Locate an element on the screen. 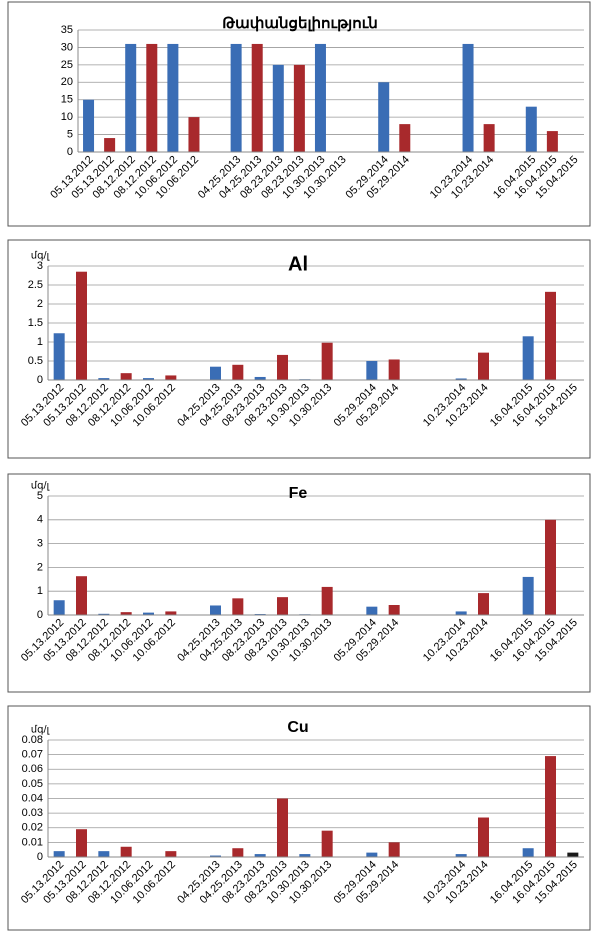 The height and width of the screenshot is (938, 598). y-tick-label: 0.04 is located at coordinates (32, 798).